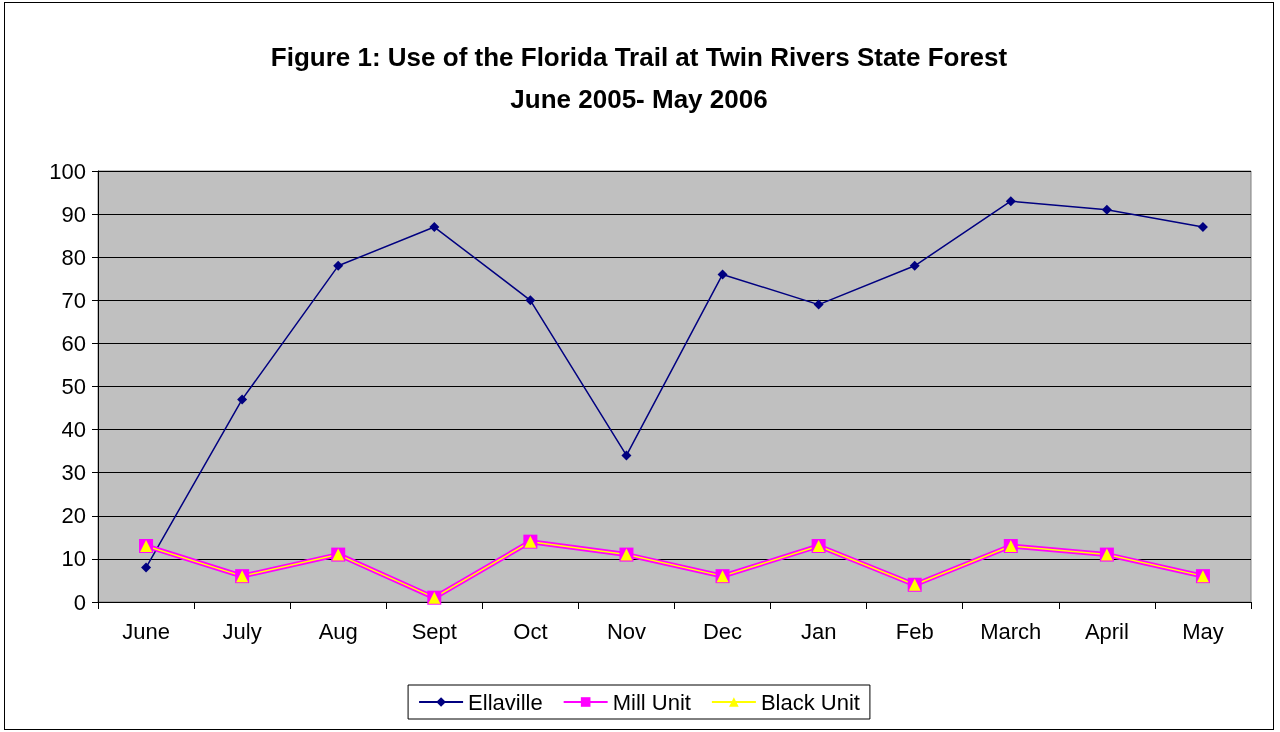 The width and height of the screenshot is (1280, 732). I want to click on x-tick-label: Jan, so click(818, 631).